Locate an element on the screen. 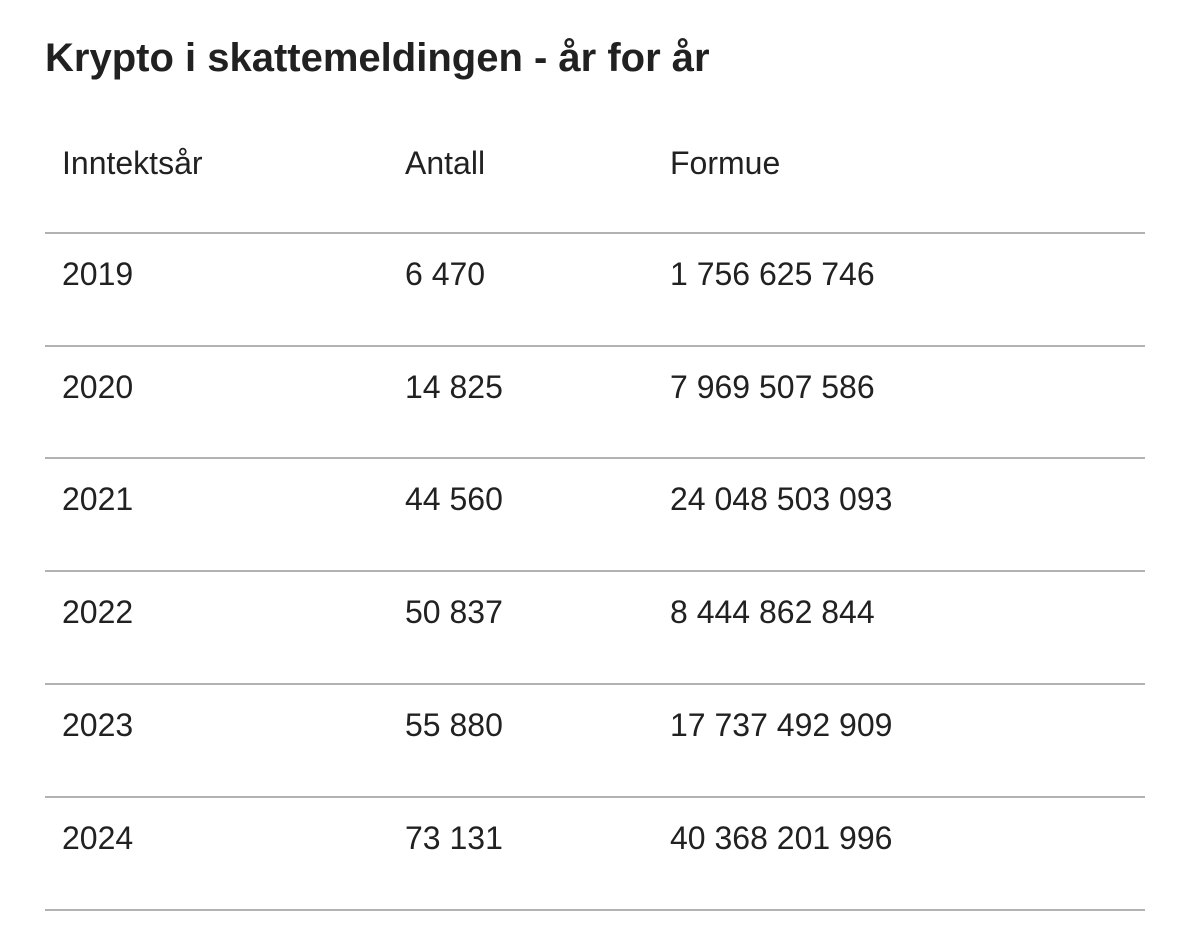 The height and width of the screenshot is (948, 1180). antall-cell: 73 131 is located at coordinates (520, 853).